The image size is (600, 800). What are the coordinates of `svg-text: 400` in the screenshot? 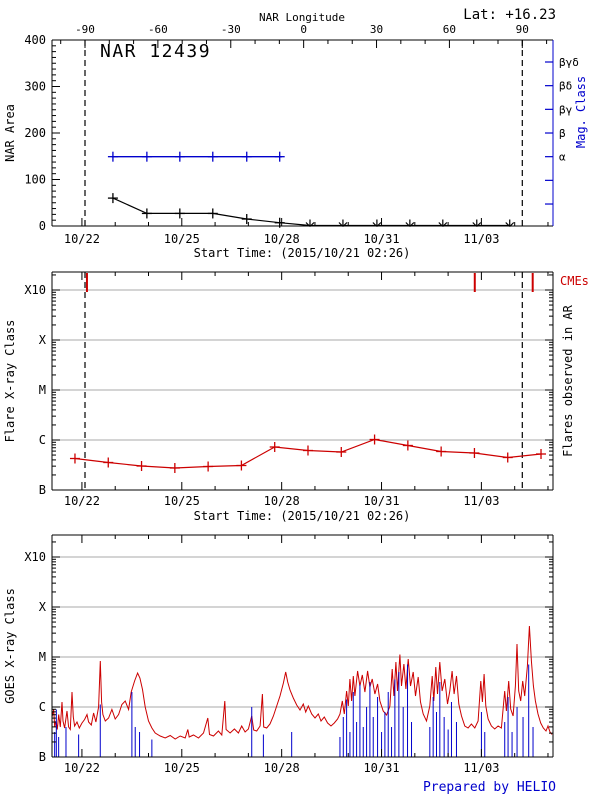 It's located at (35, 40).